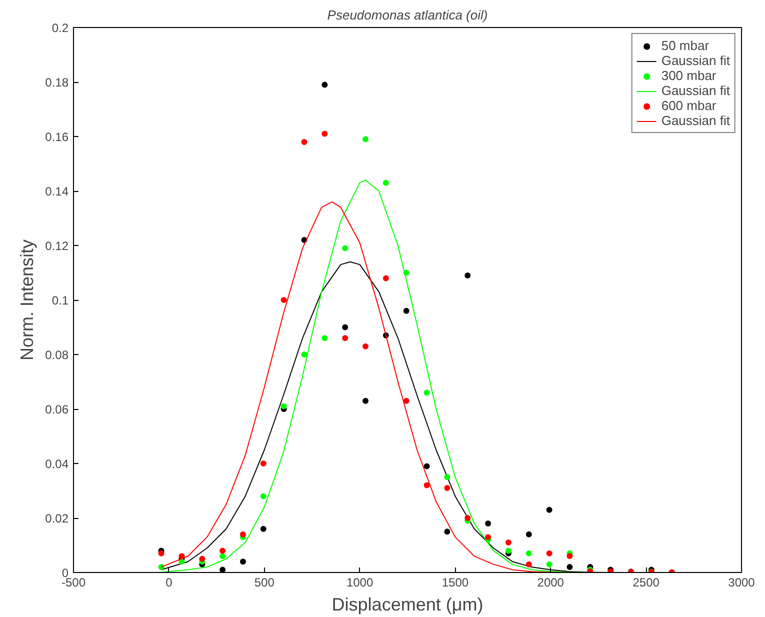 The width and height of the screenshot is (765, 617). Describe the element at coordinates (688, 75) in the screenshot. I see `legend-label: 300 mbar` at that location.